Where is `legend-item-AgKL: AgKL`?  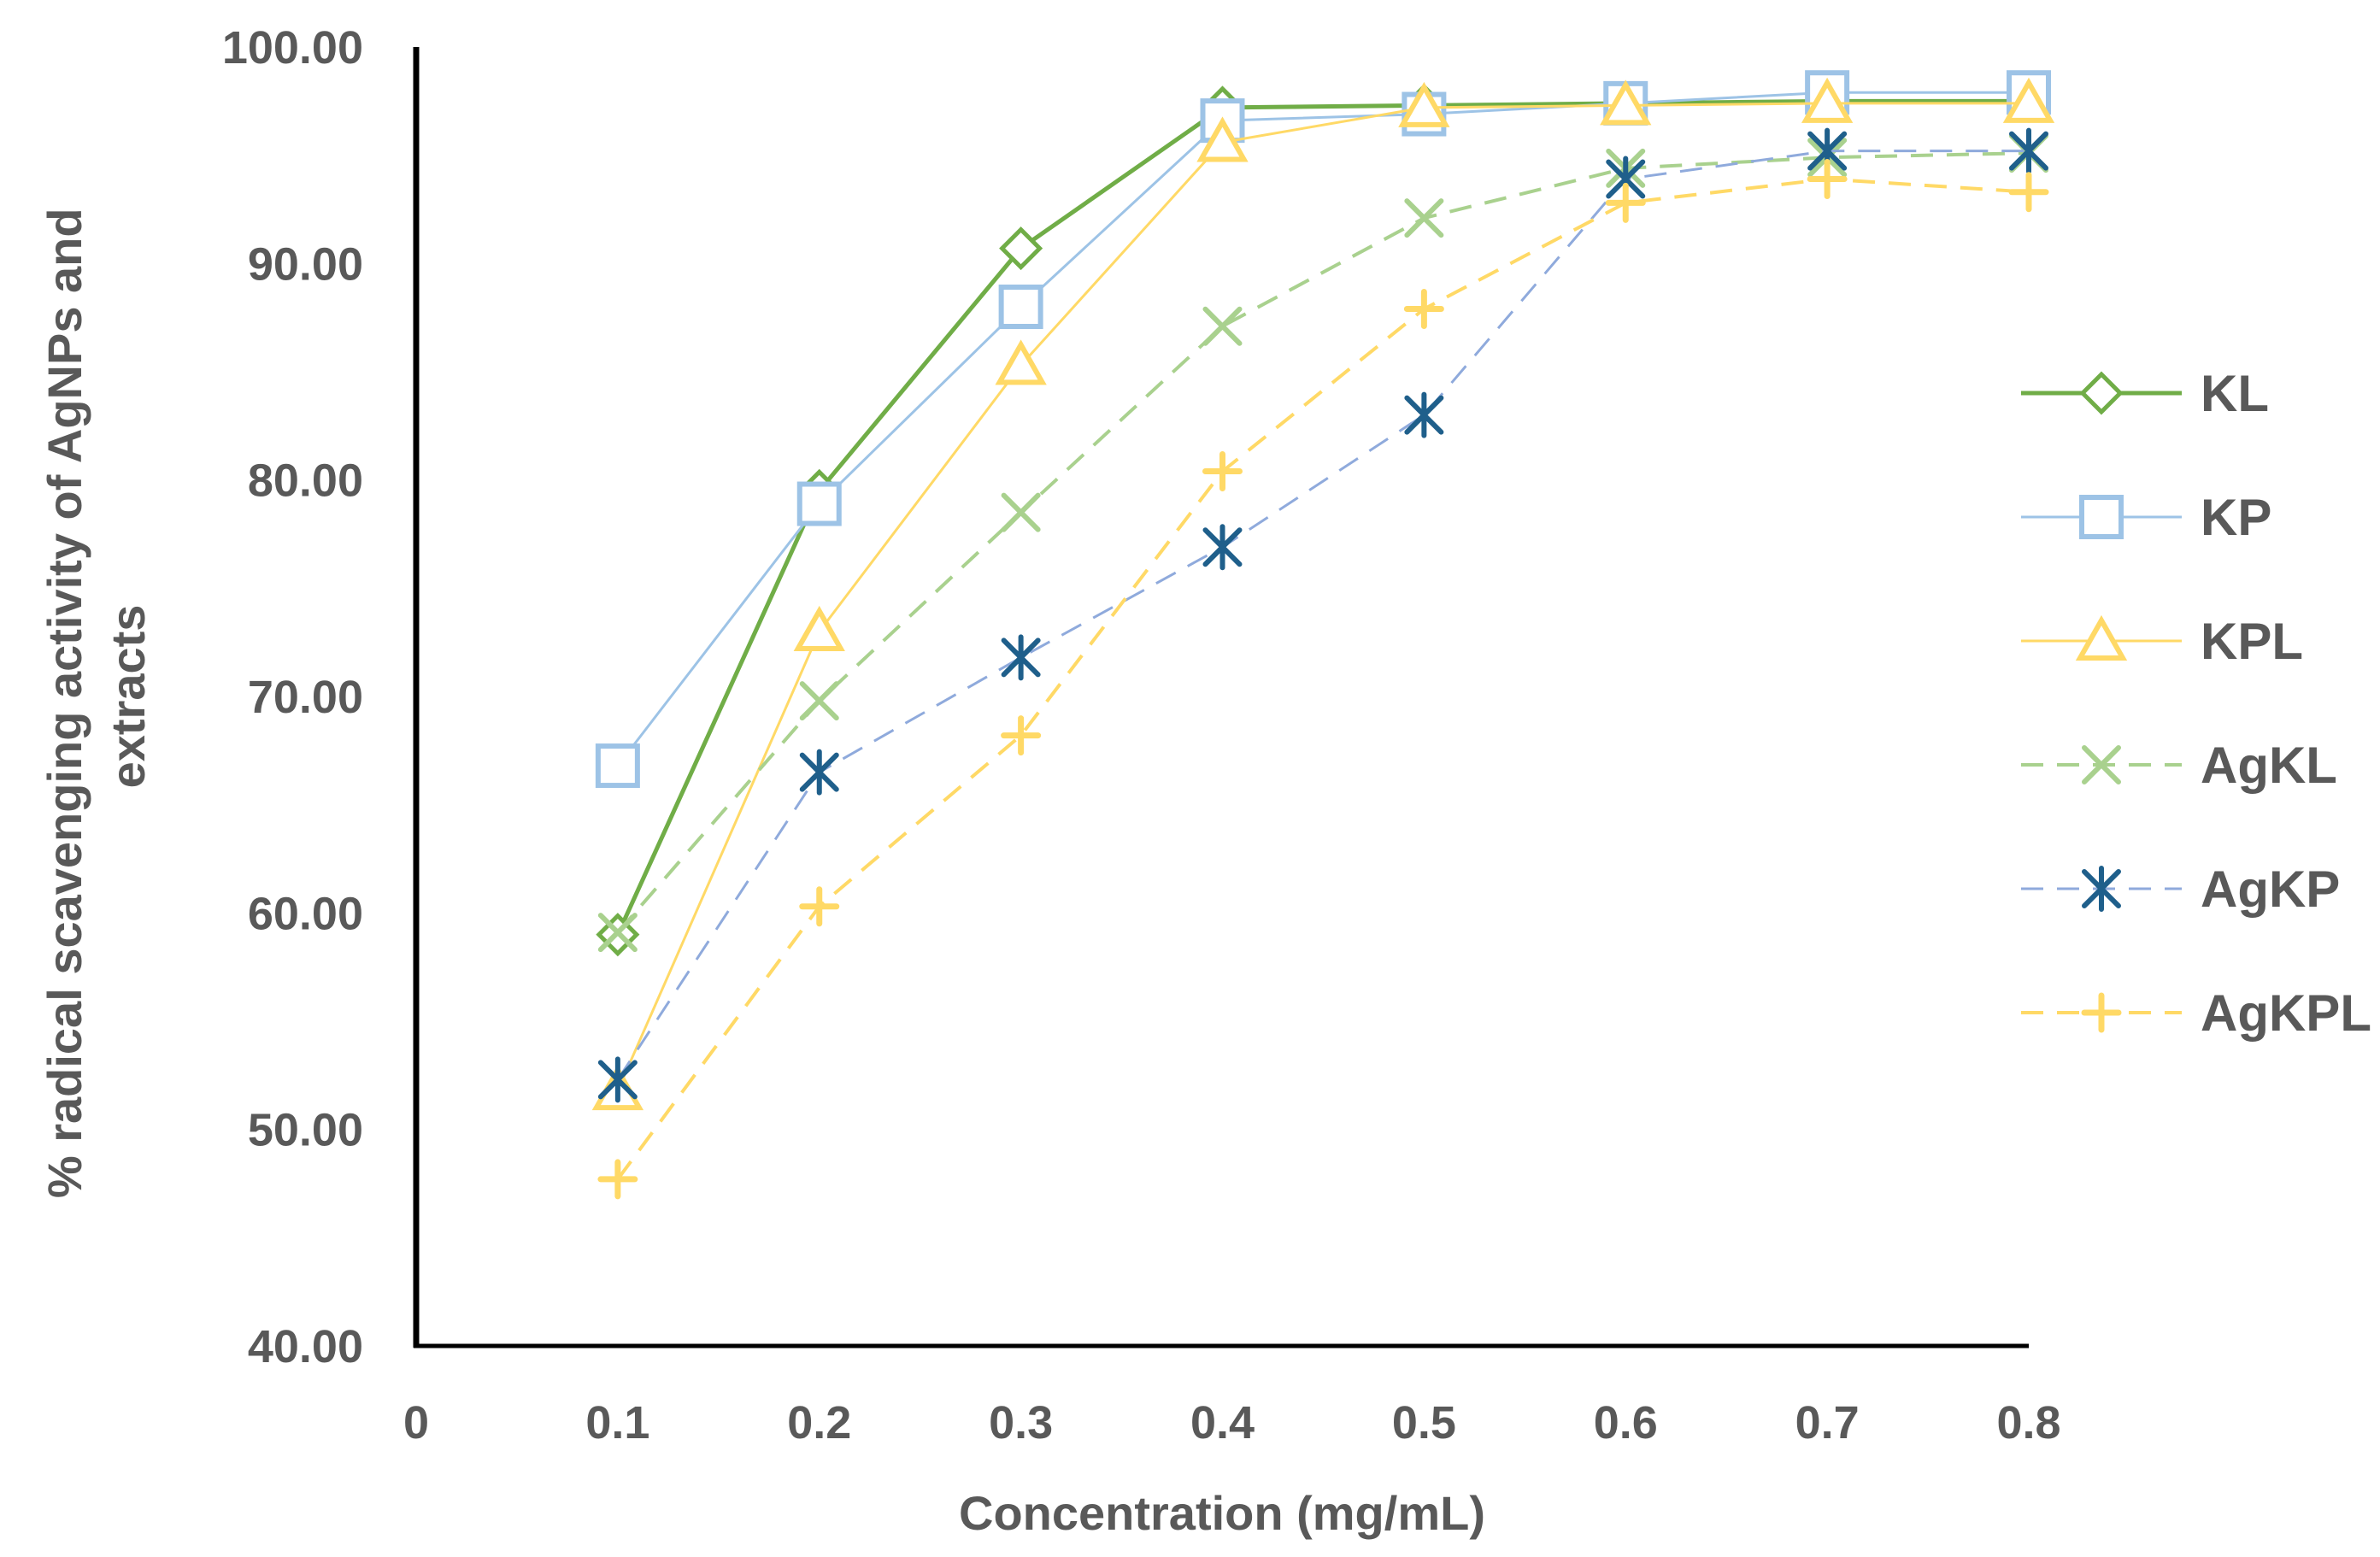
legend-item-AgKL: AgKL is located at coordinates (2179, 766).